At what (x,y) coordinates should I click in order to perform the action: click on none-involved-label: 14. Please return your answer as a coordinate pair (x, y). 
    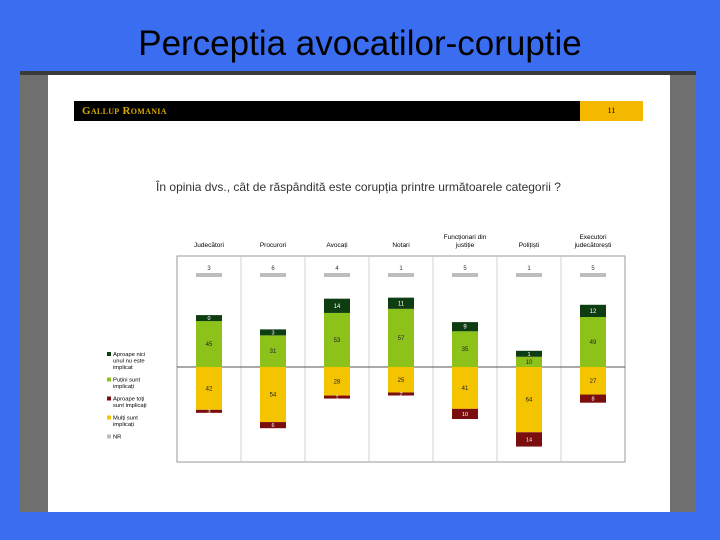
    Looking at the image, I should click on (337, 307).